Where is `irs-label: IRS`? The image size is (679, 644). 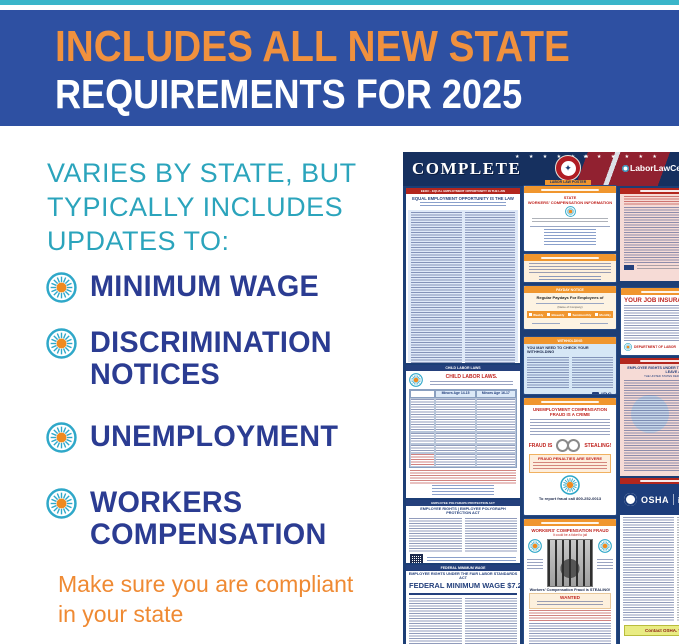 irs-label: IRS is located at coordinates (606, 394).